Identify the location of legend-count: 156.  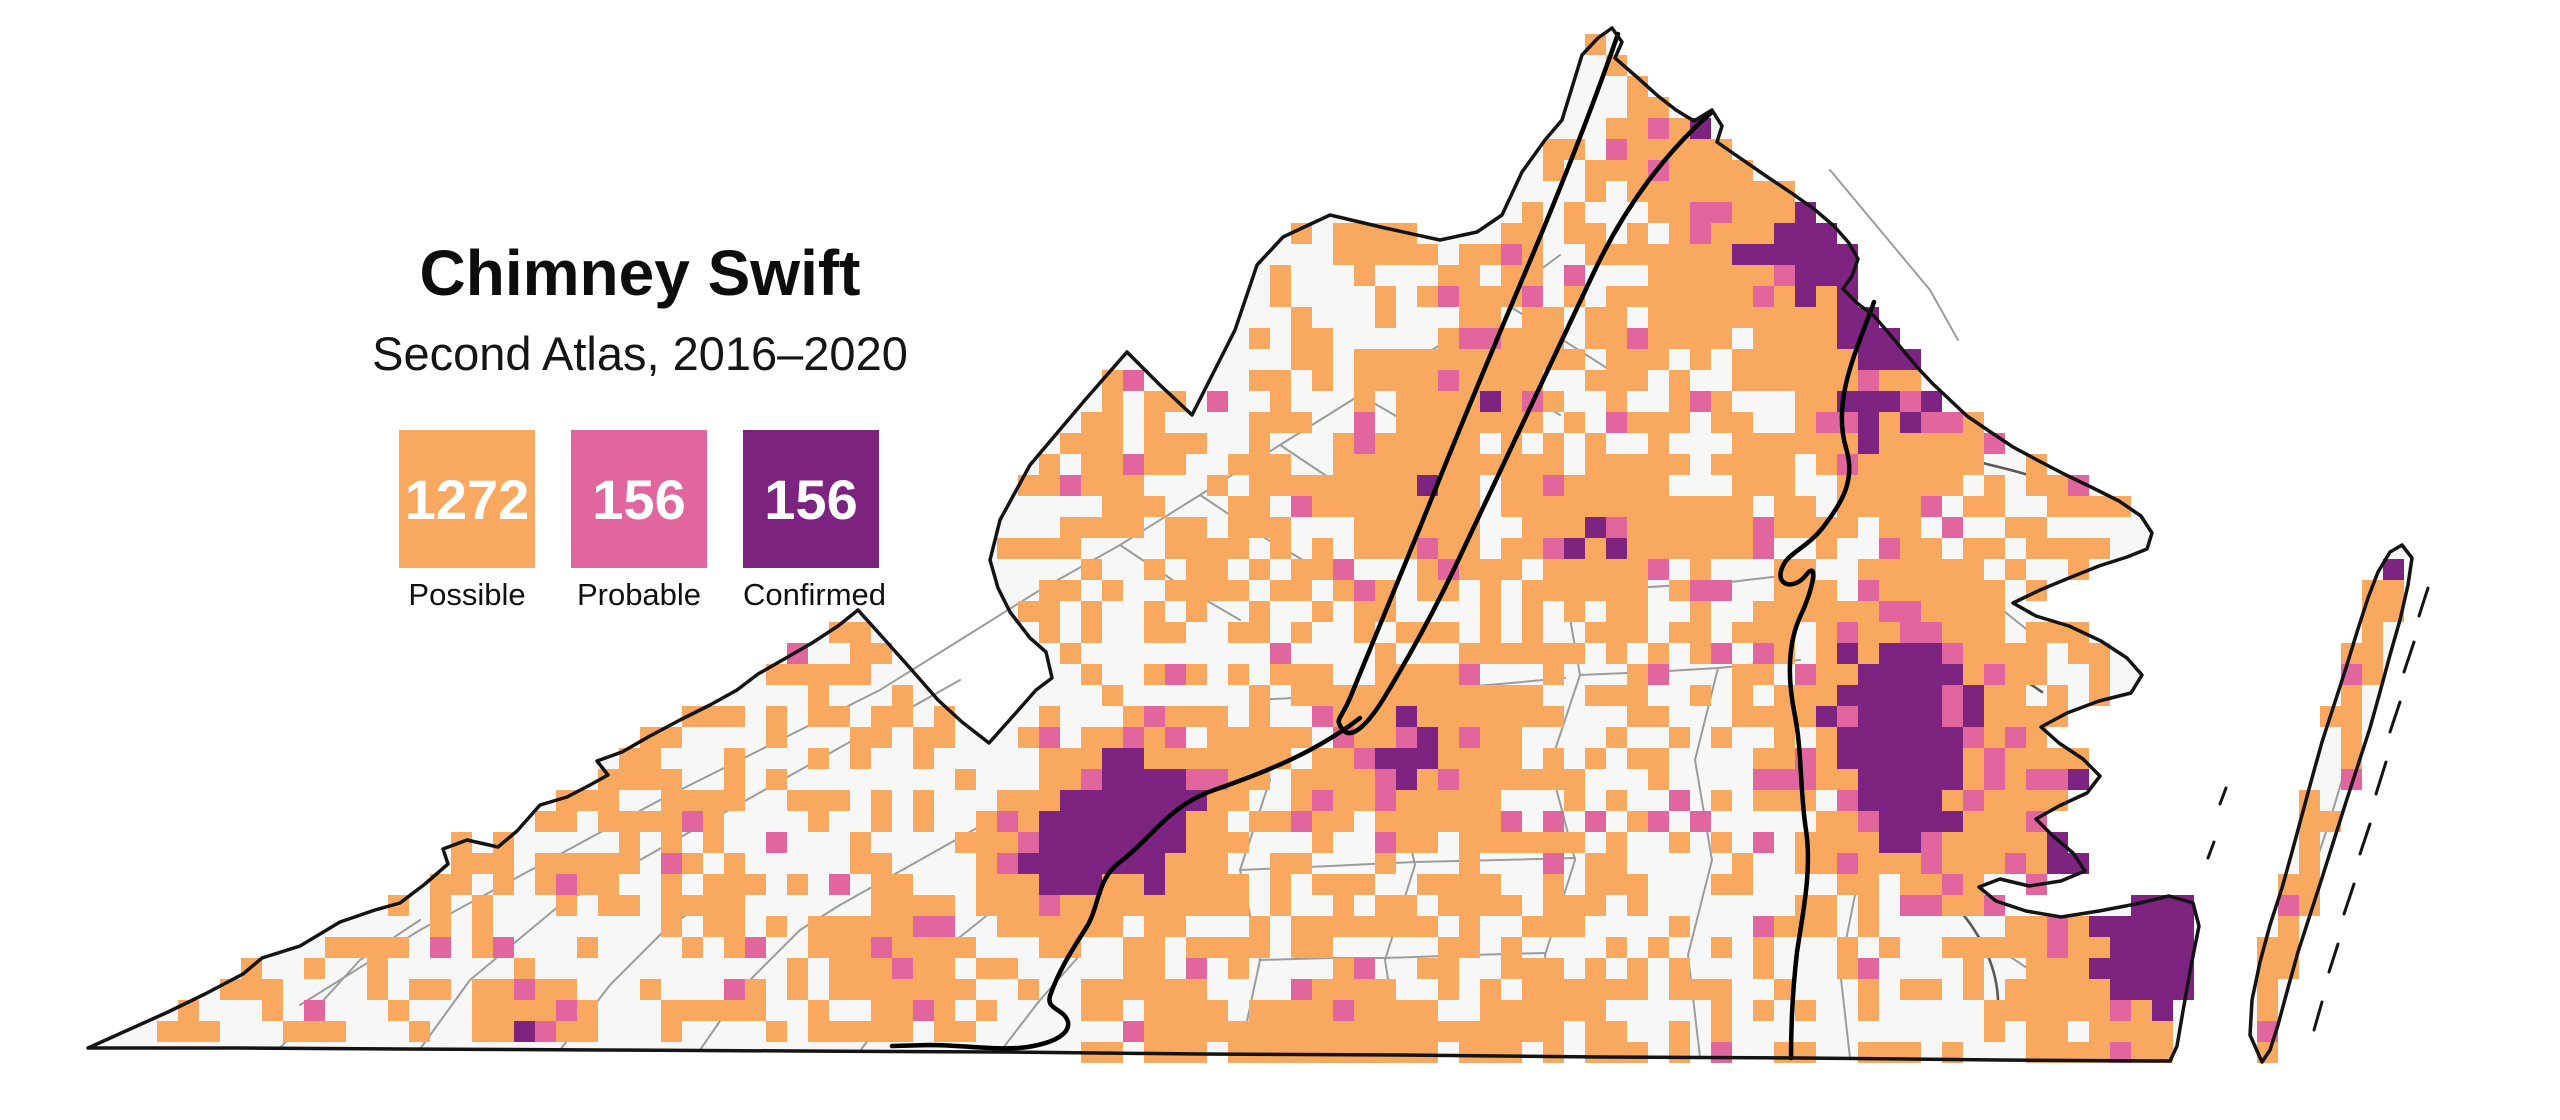
(811, 499).